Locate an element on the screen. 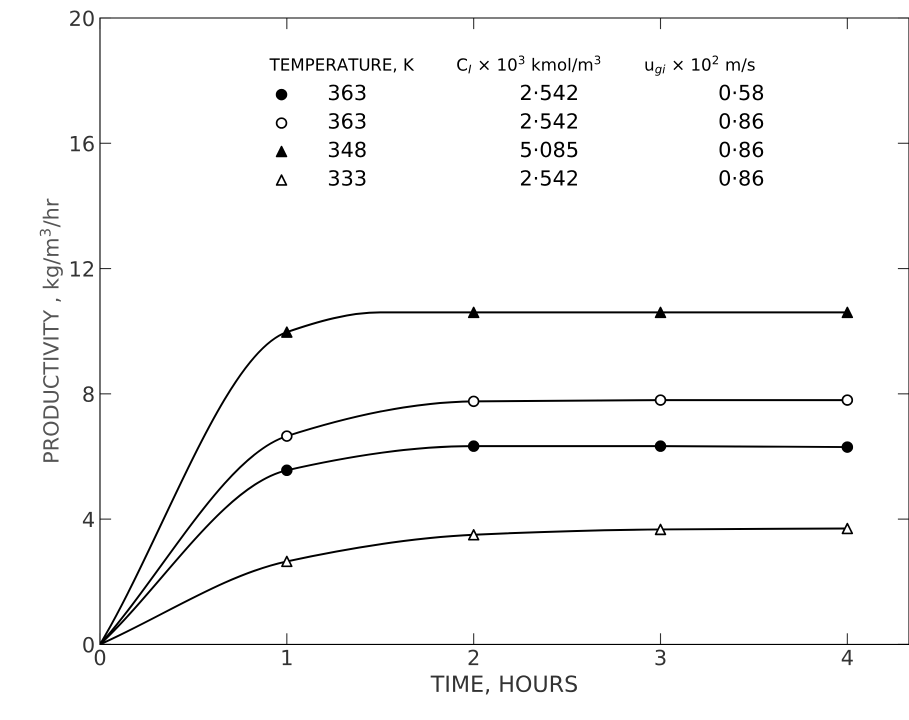 This screenshot has width=909, height=720. x-tick-label: 0 is located at coordinates (100, 658).